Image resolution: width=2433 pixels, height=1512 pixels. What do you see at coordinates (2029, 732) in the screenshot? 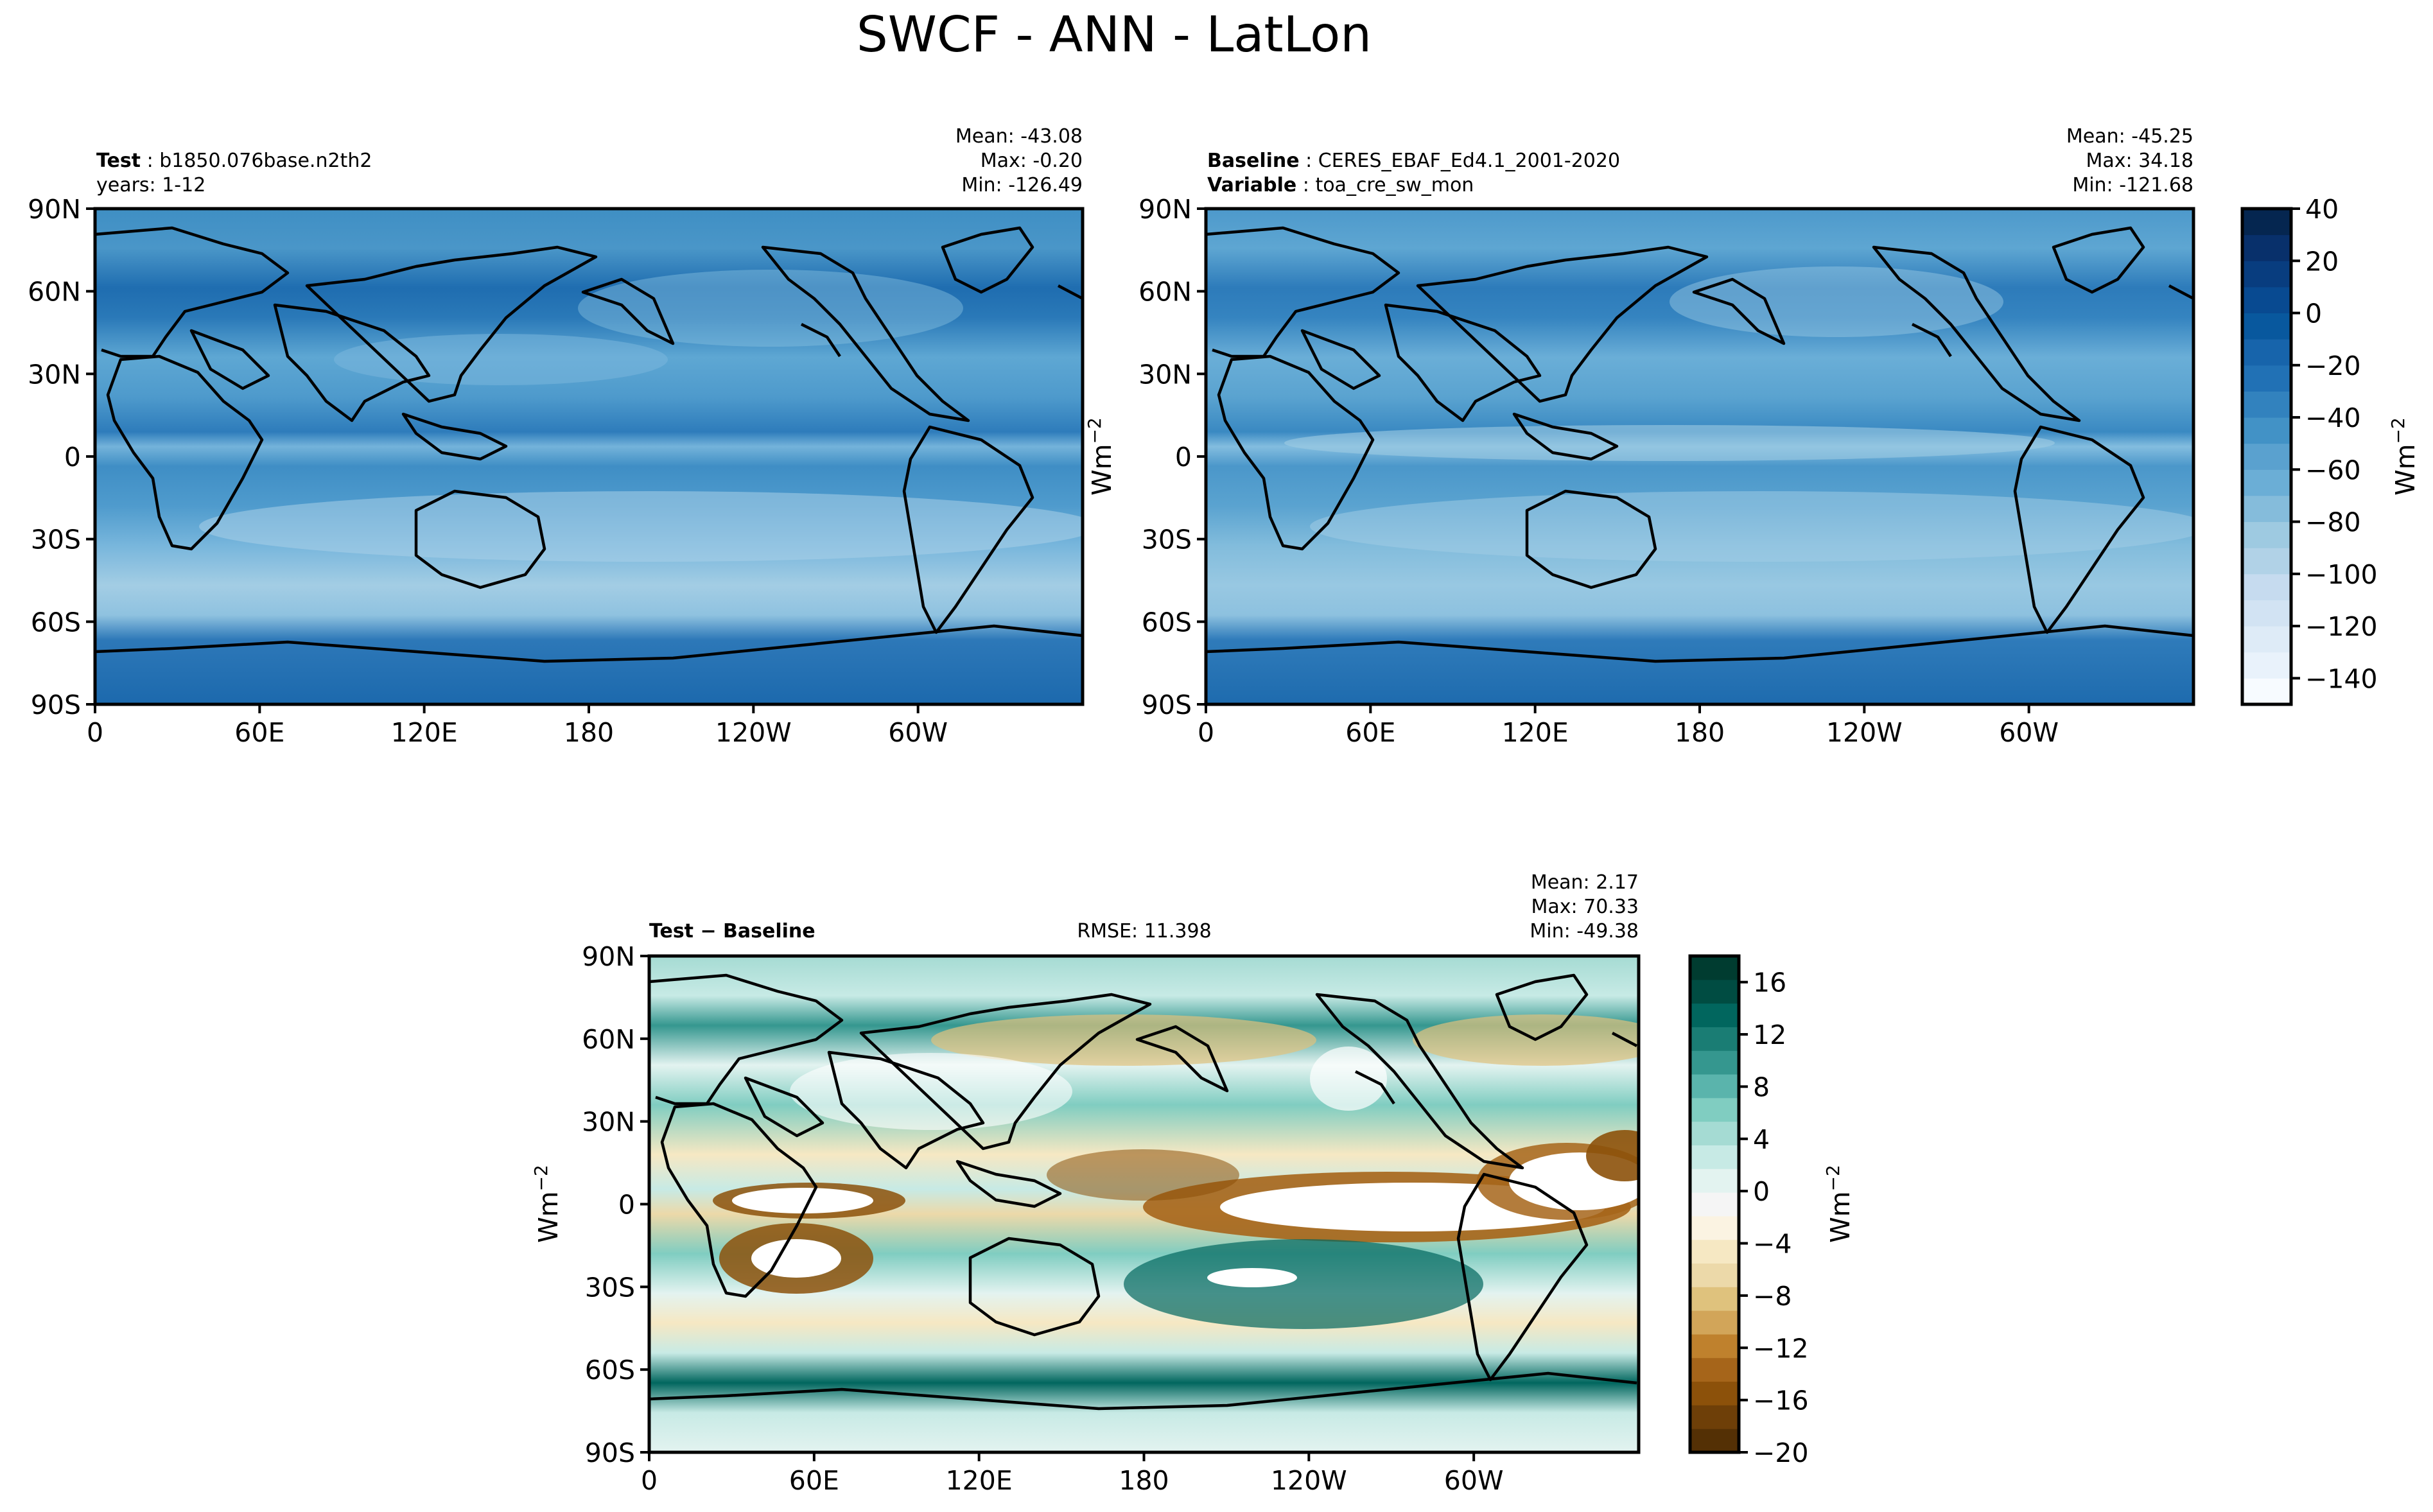
I see `baseline-lon-tick-label: 60W` at bounding box center [2029, 732].